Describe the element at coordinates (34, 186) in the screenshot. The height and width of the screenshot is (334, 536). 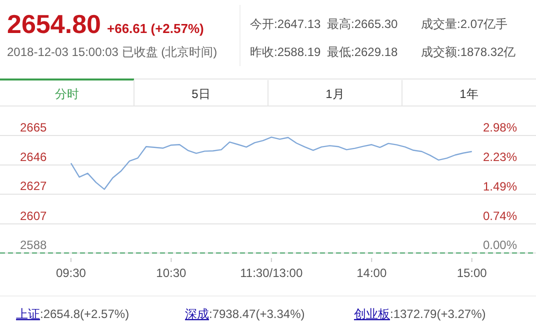
I see `y-tick-label: 2627` at that location.